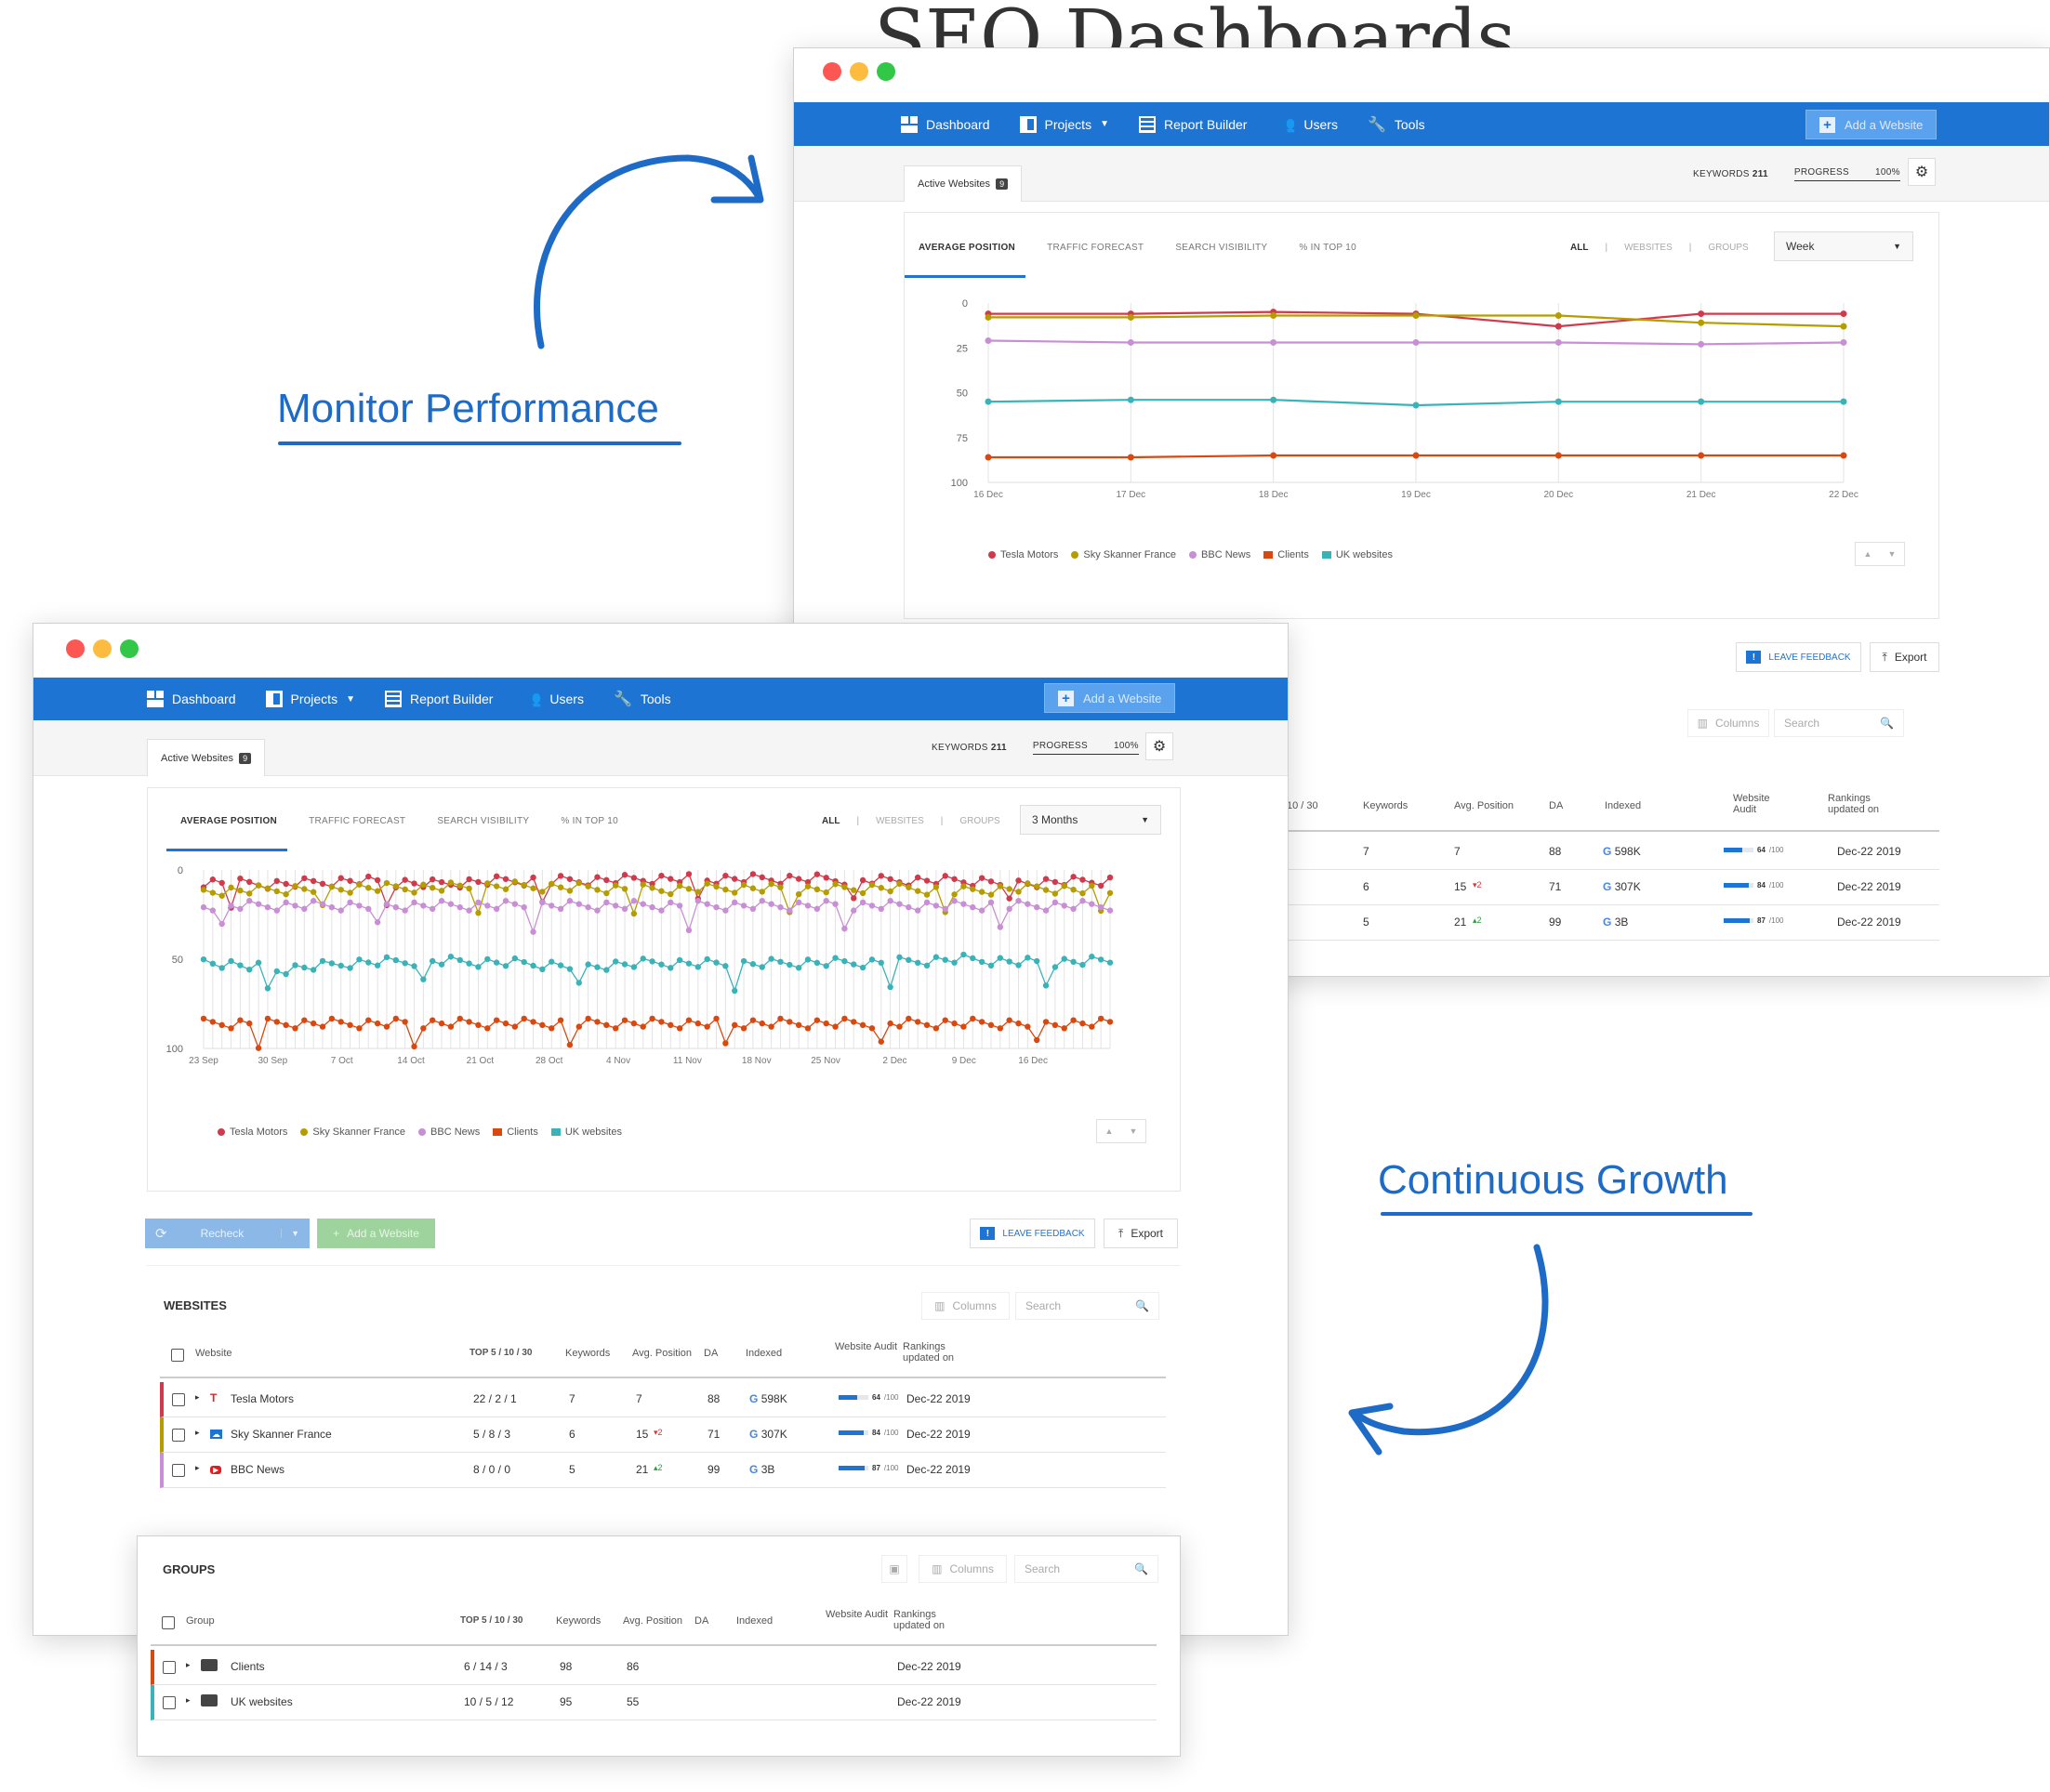 This screenshot has width=2050, height=1792. Describe the element at coordinates (1159, 746) in the screenshot. I see `settings-gear-icon: ⚙` at that location.